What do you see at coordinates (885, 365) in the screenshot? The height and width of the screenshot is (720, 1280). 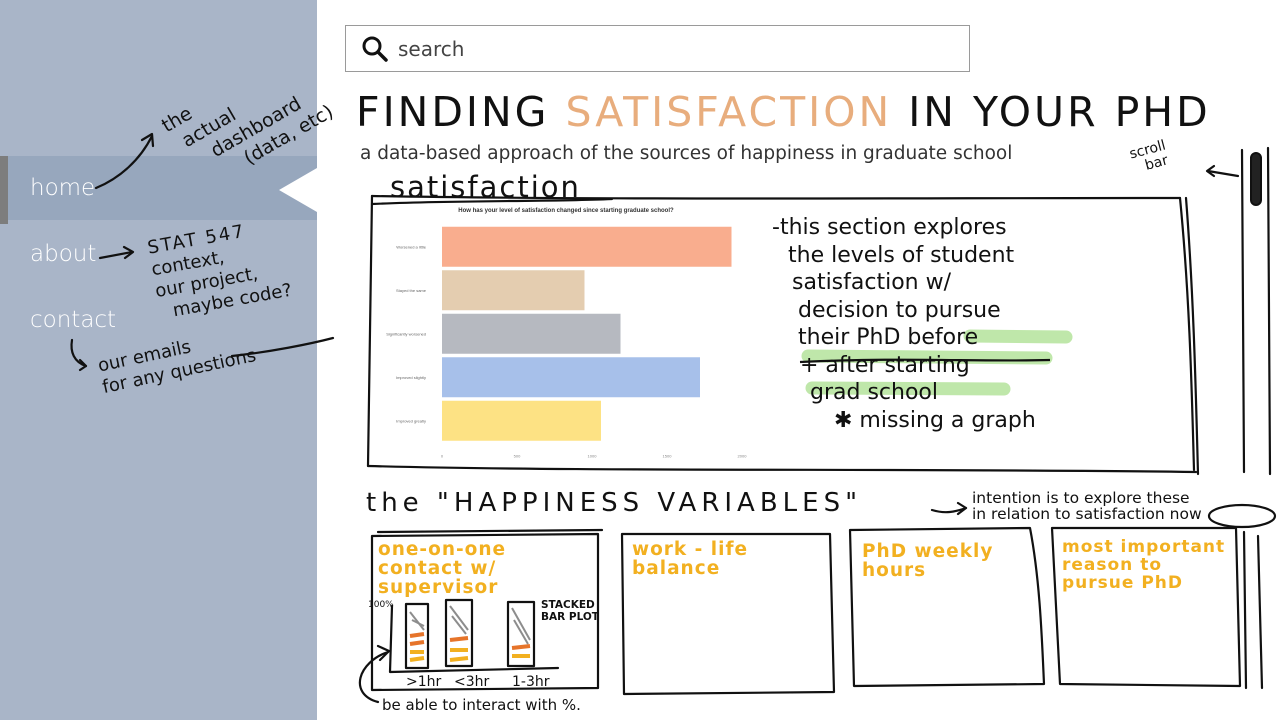 I see `note-line: + after starting` at bounding box center [885, 365].